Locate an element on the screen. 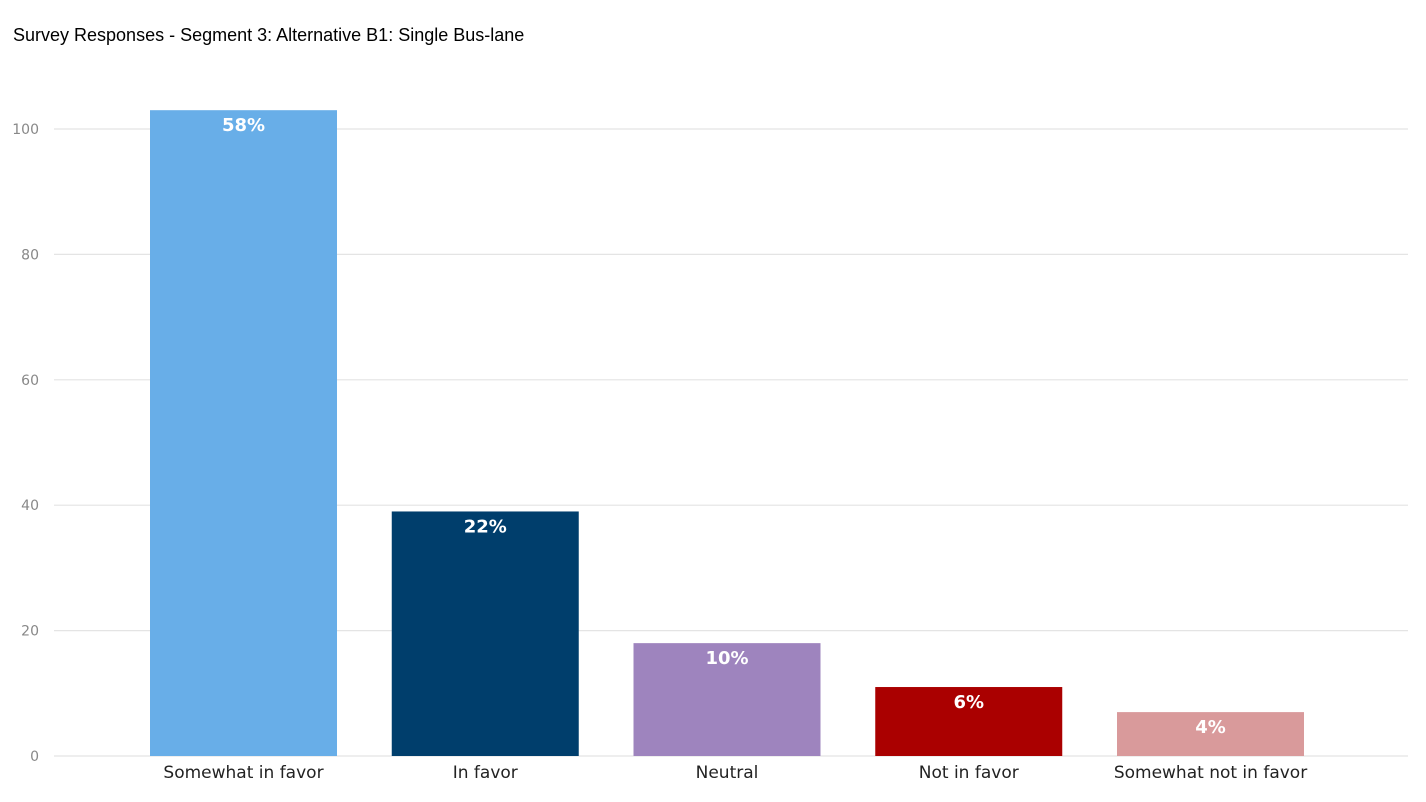  data-label: 58% is located at coordinates (243, 125).